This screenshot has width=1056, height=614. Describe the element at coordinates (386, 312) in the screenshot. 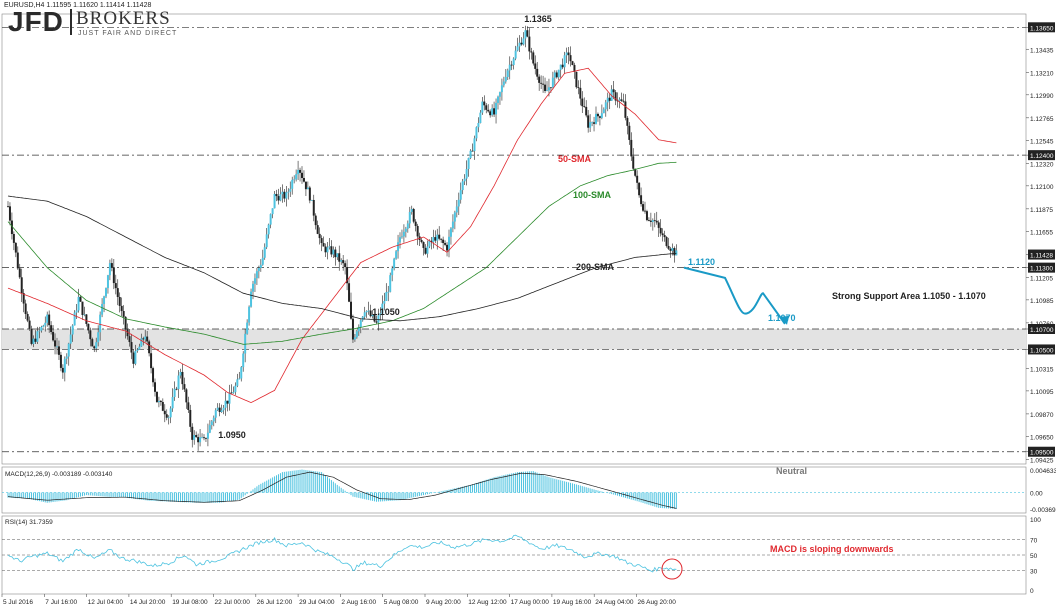

I see `annotation-low-support: 1.1050` at that location.